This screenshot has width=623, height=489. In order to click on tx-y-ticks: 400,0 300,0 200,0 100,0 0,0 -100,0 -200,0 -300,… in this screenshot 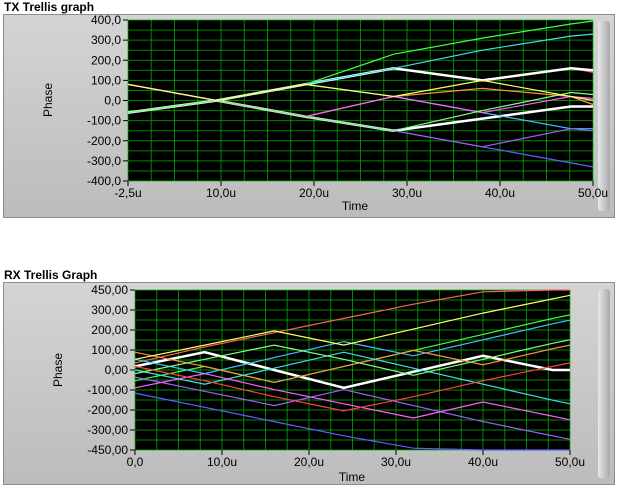, I will do `click(107, 100)`.